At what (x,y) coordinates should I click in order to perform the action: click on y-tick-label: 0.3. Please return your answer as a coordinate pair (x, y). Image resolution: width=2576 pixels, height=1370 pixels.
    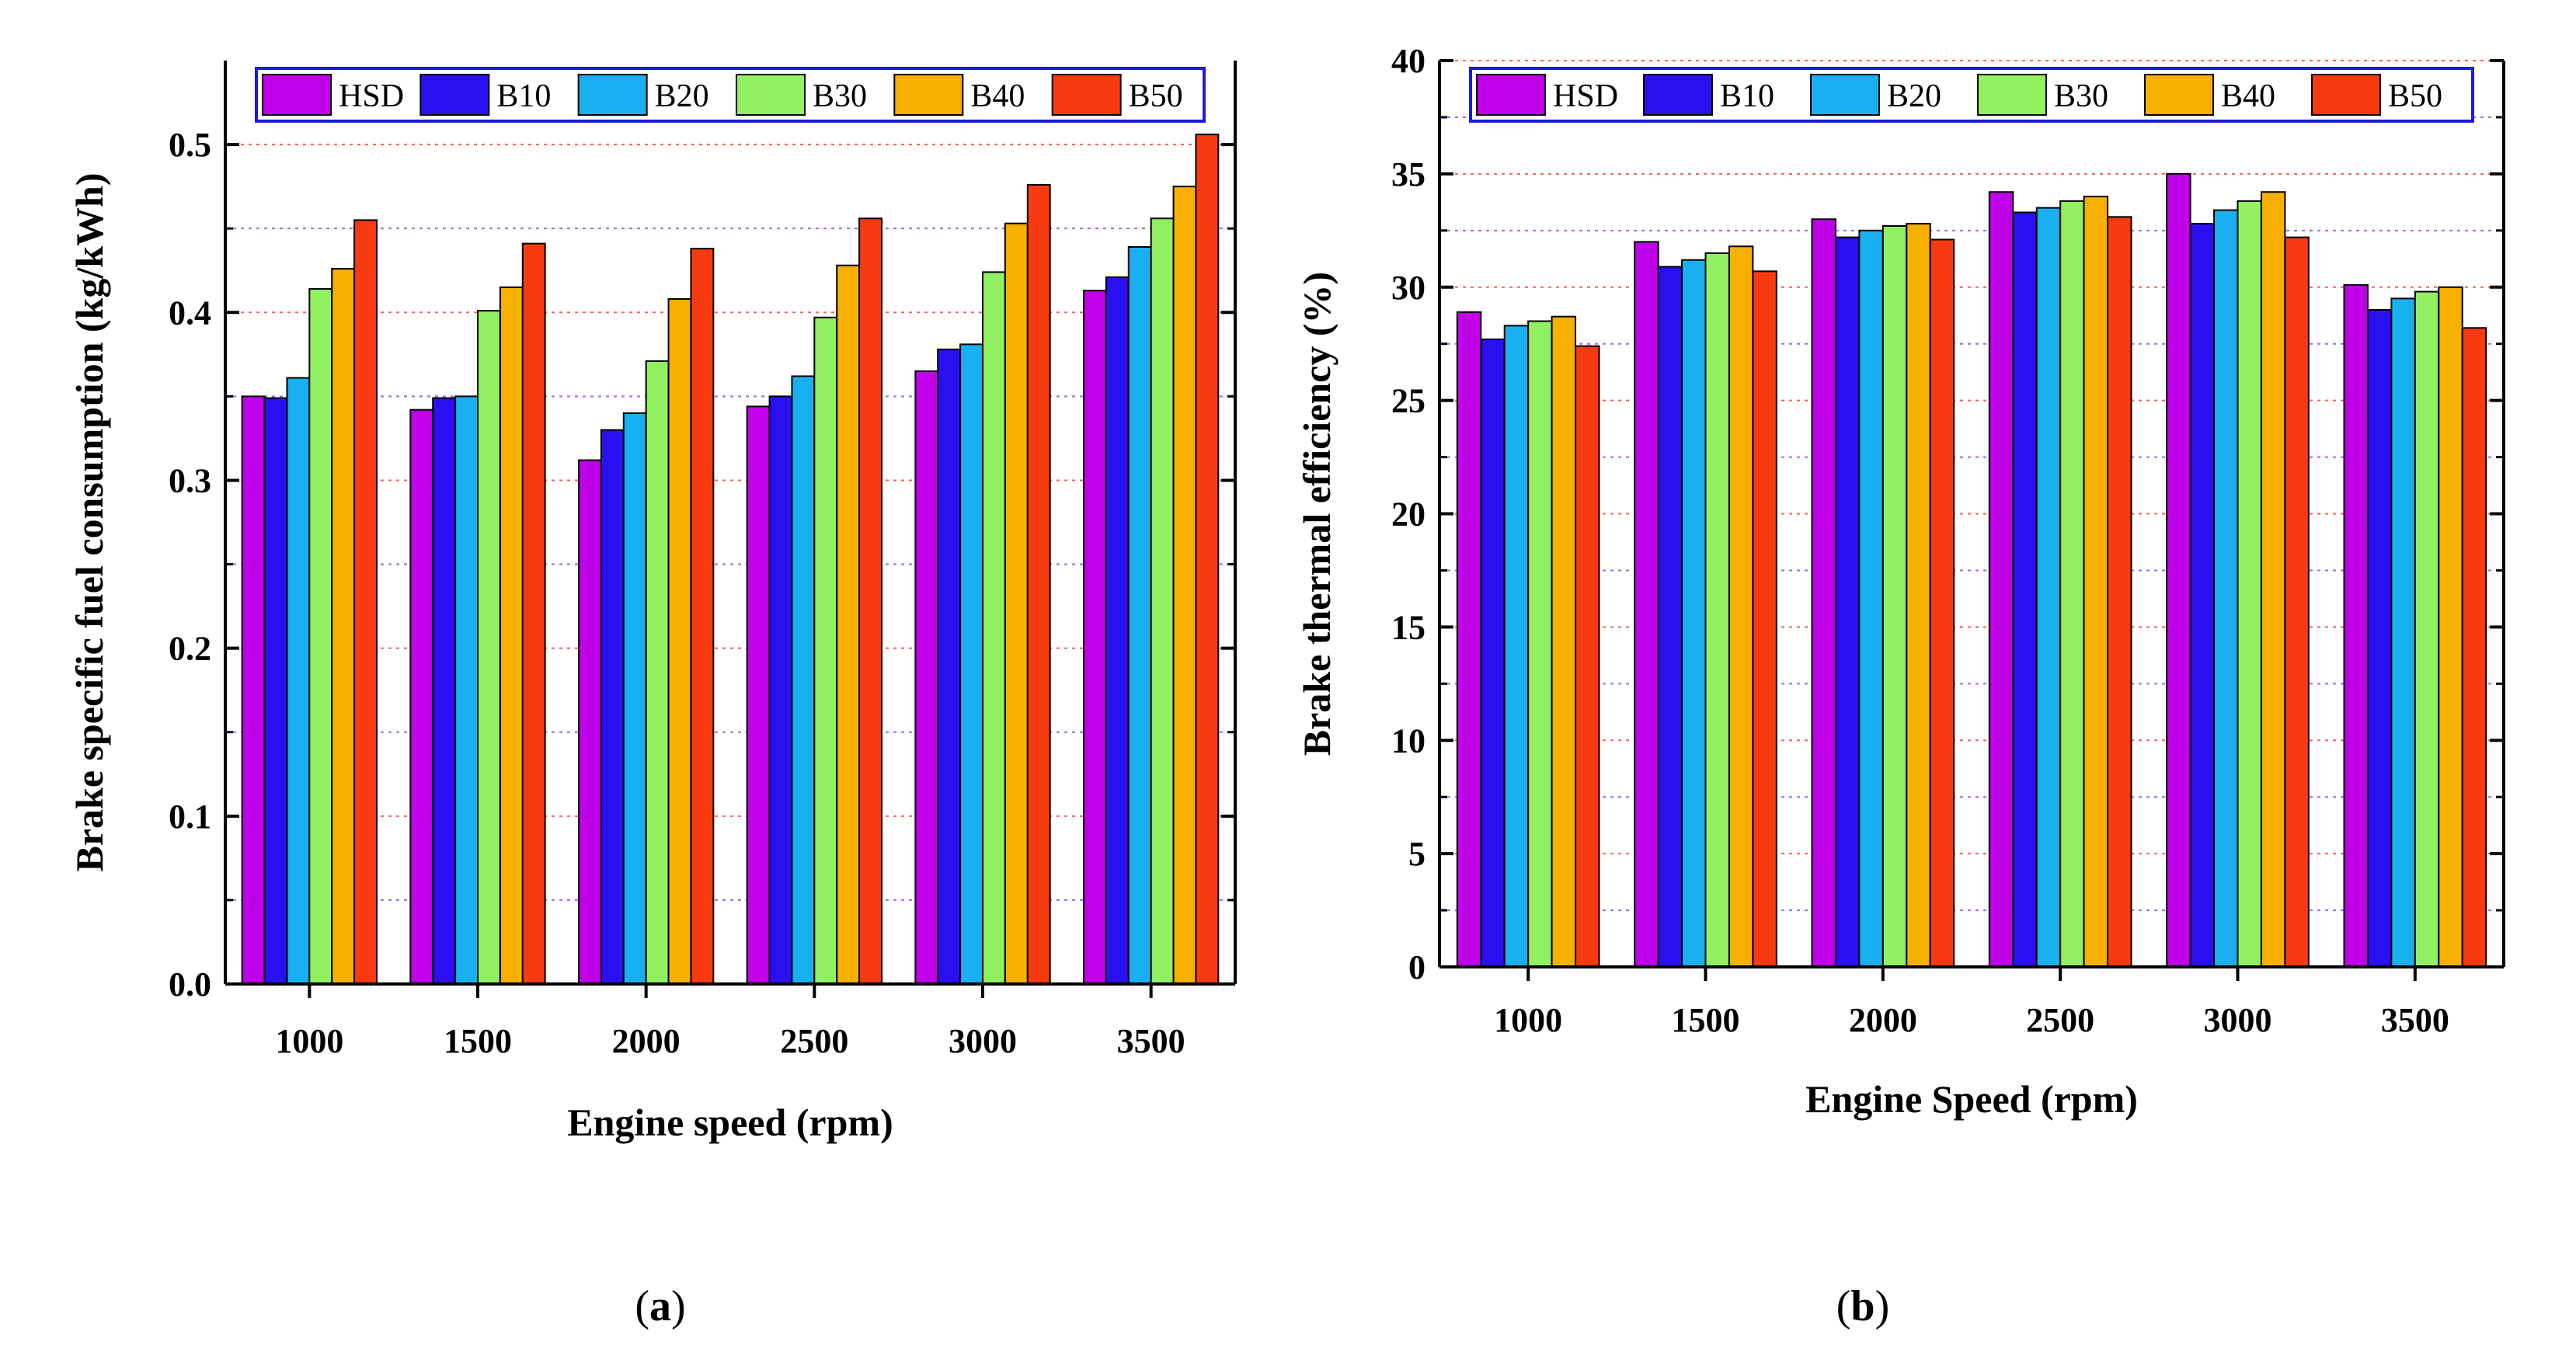
    Looking at the image, I should click on (190, 480).